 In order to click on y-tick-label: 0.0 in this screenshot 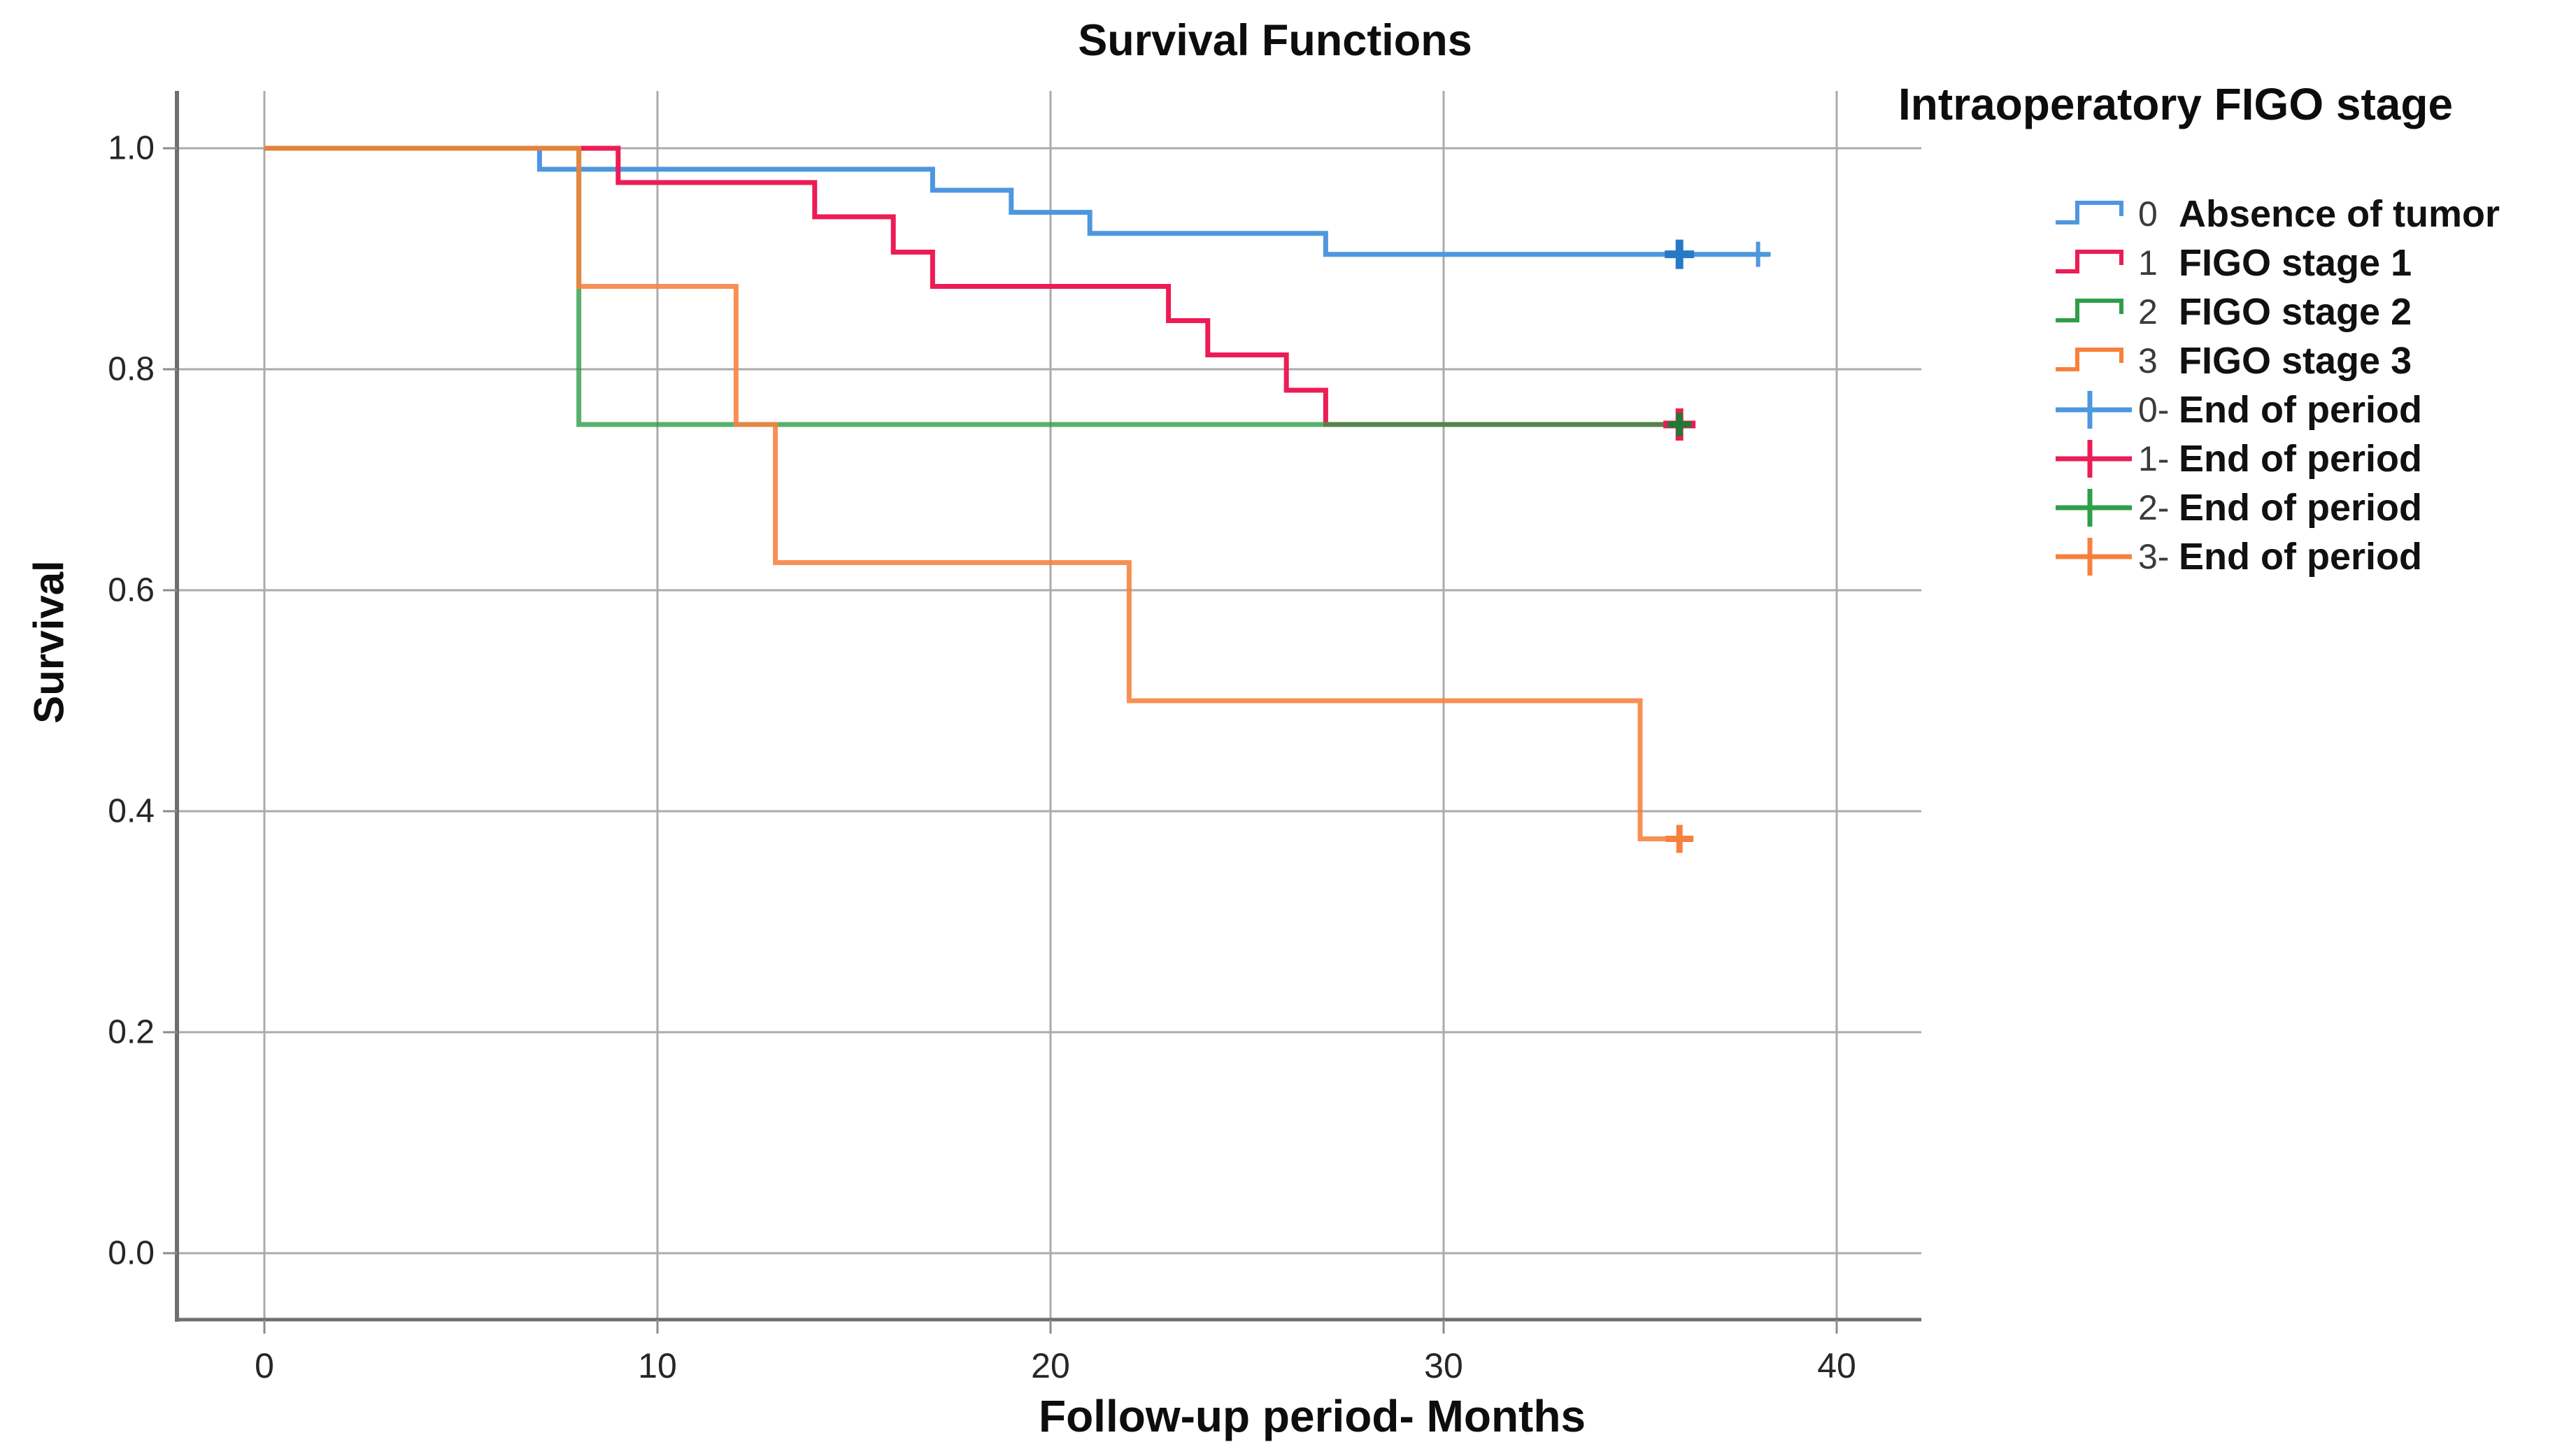, I will do `click(131, 1253)`.